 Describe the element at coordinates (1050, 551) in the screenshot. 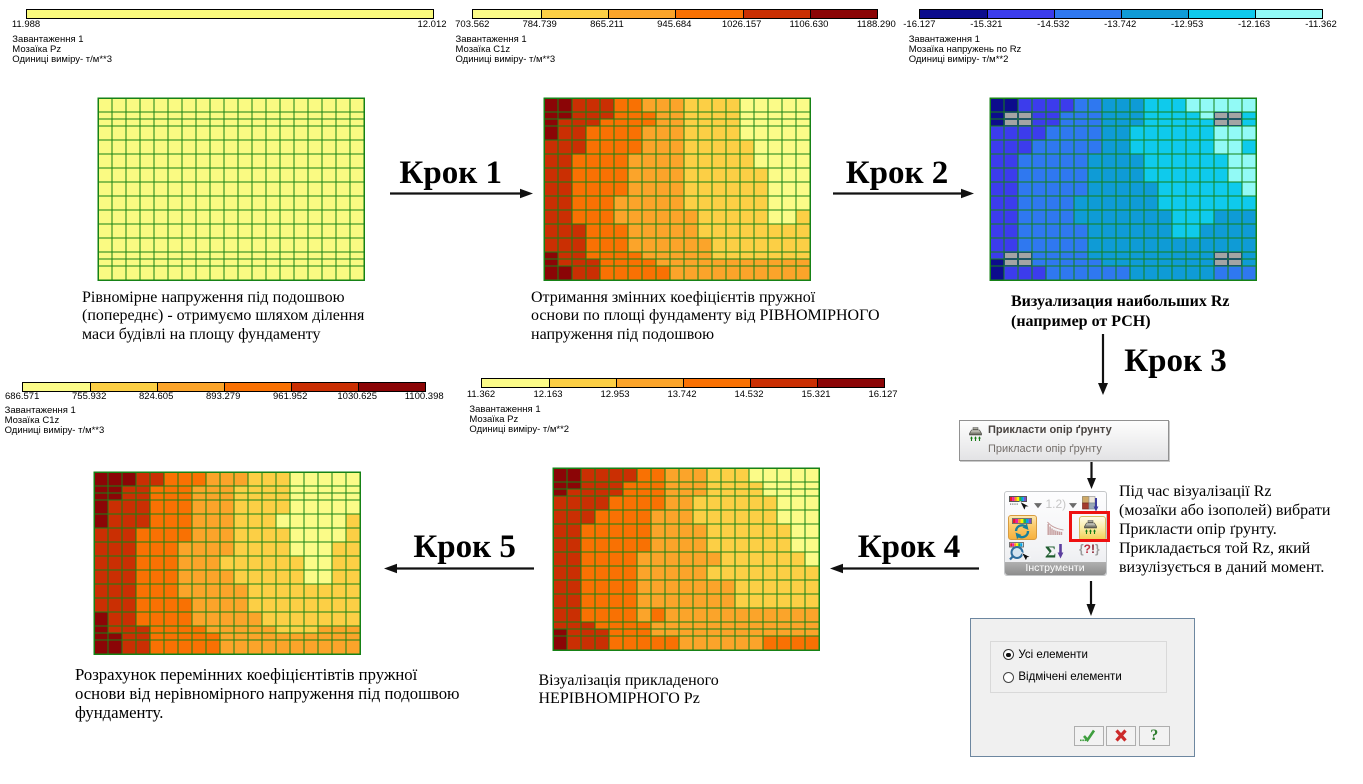

I see `svg-text: Σ` at that location.